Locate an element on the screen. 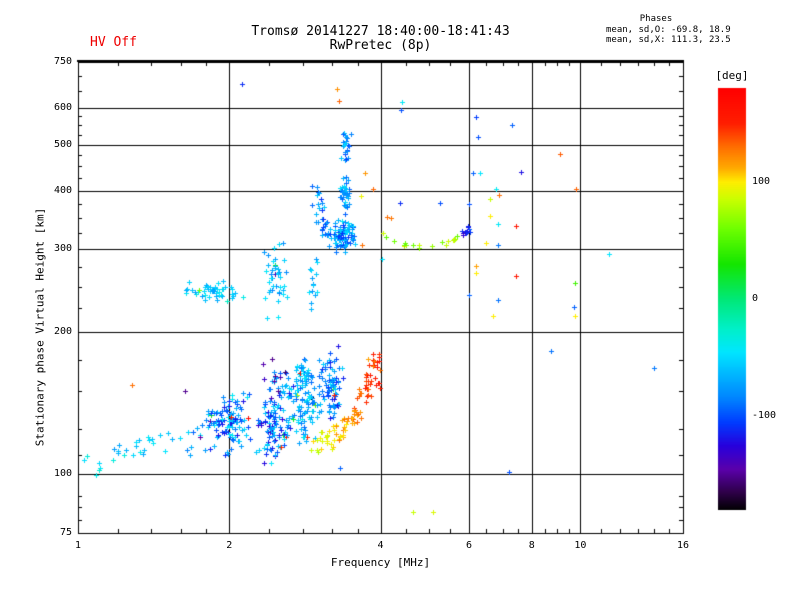 Image resolution: width=800 pixels, height=600 pixels. x-tick-label: 6 is located at coordinates (468, 545).